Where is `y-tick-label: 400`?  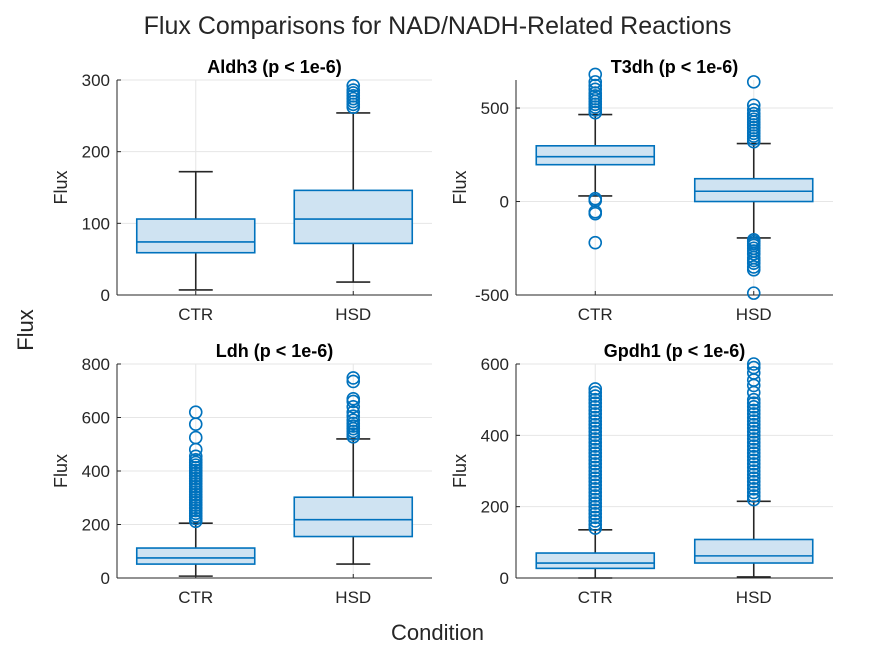 y-tick-label: 400 is located at coordinates (96, 471).